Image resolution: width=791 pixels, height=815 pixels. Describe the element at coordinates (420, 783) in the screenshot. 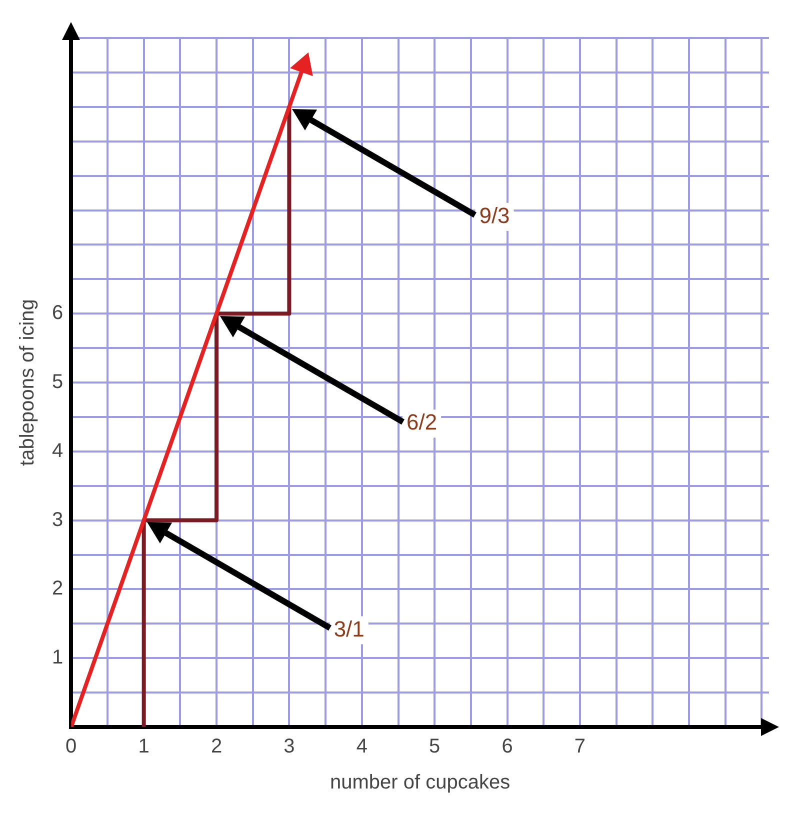

I see `x-axis-title: number of cupcakes` at that location.